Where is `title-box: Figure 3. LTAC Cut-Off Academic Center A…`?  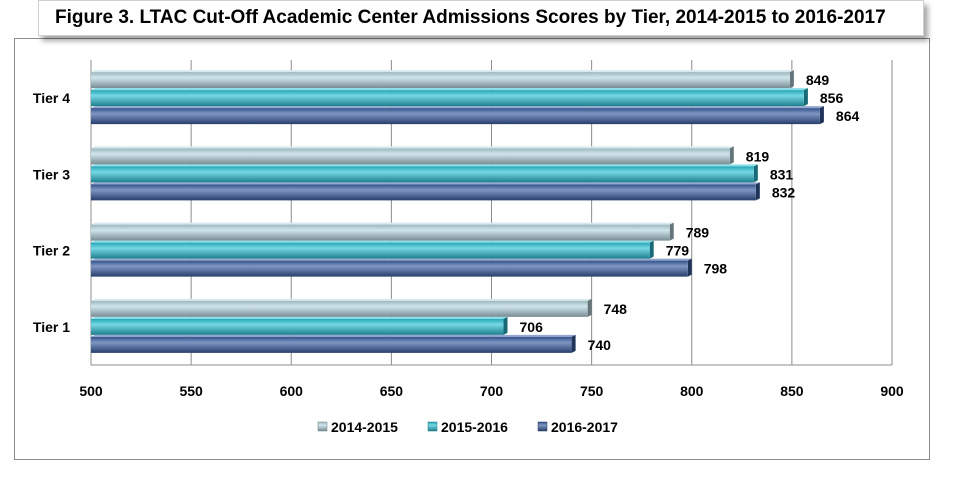
title-box: Figure 3. LTAC Cut-Off Academic Center A… is located at coordinates (481, 18).